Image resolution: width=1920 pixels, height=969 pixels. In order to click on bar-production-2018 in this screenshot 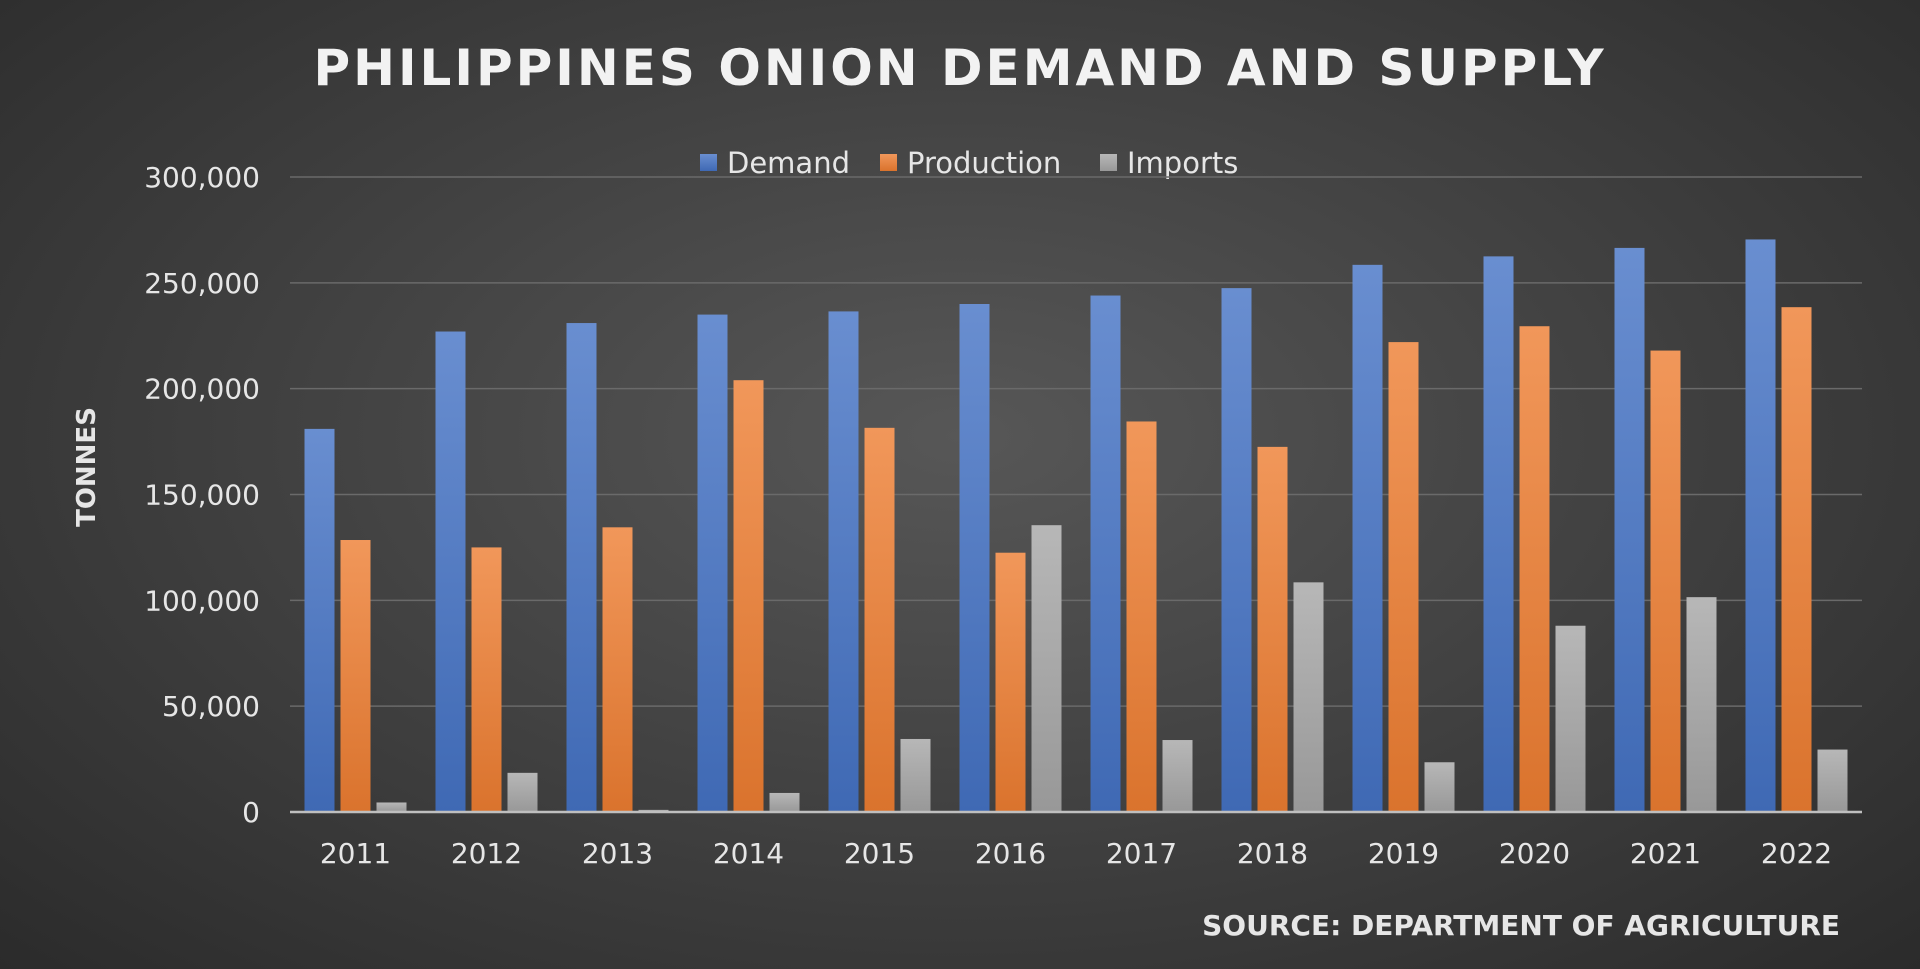, I will do `click(1272, 629)`.